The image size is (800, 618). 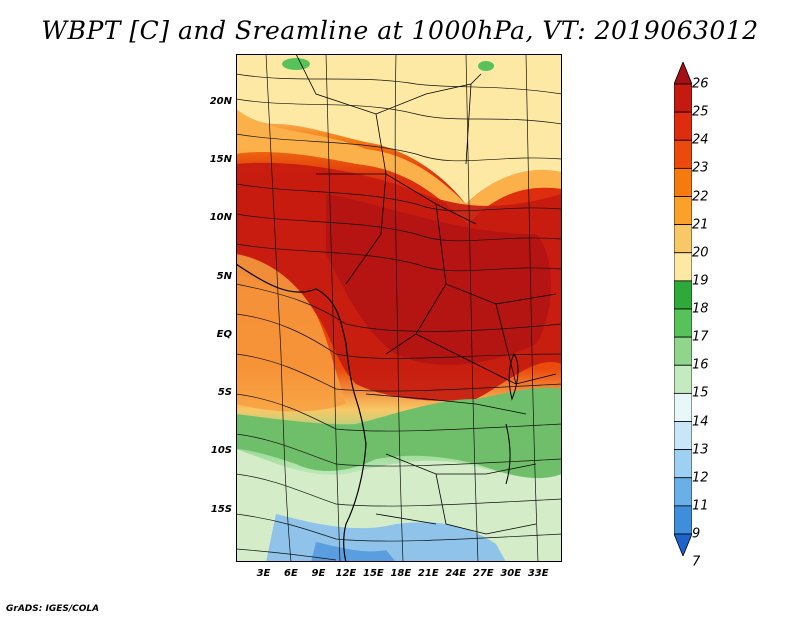 What do you see at coordinates (700, 365) in the screenshot?
I see `colorbar-label: 16` at bounding box center [700, 365].